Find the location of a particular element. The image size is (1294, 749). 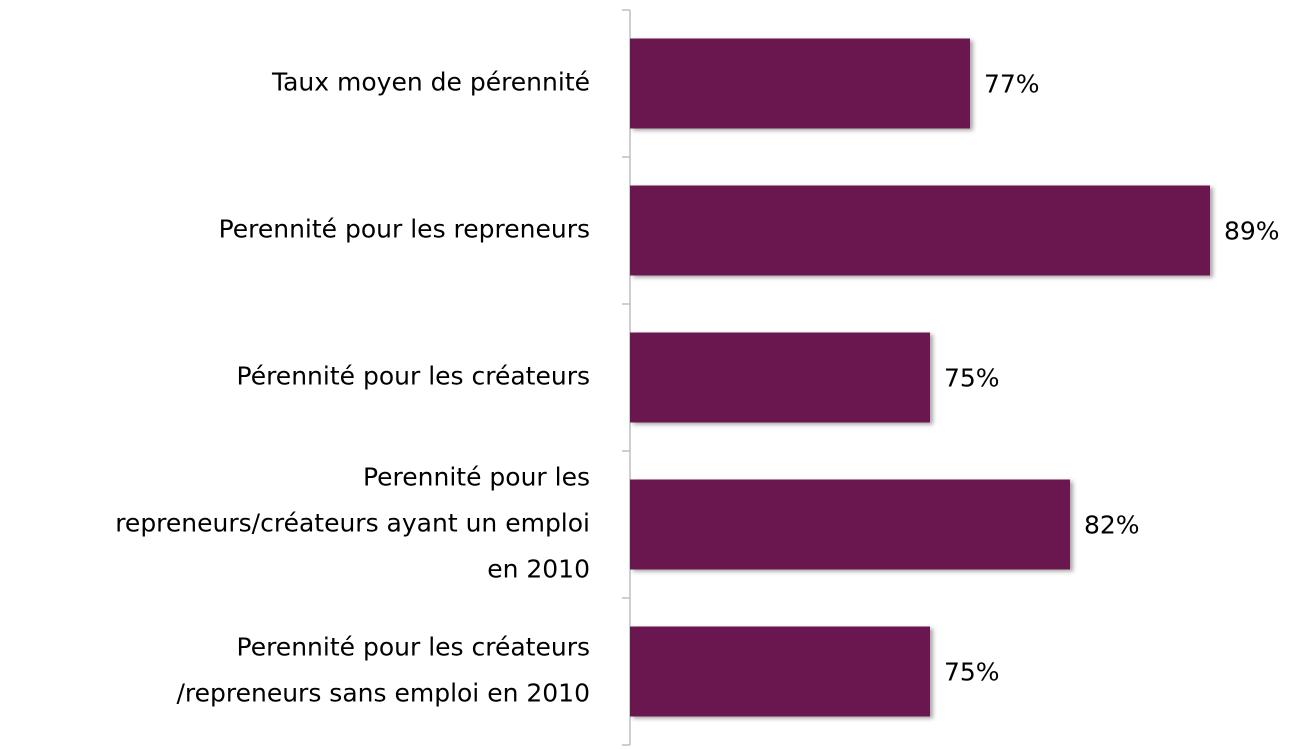

data-label: 77% is located at coordinates (1012, 84).